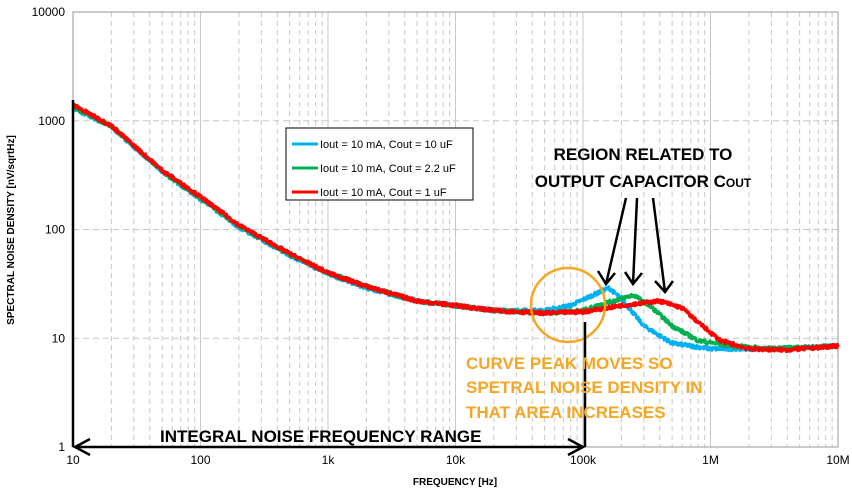  I want to click on x-tick-label: 1M, so click(710, 460).